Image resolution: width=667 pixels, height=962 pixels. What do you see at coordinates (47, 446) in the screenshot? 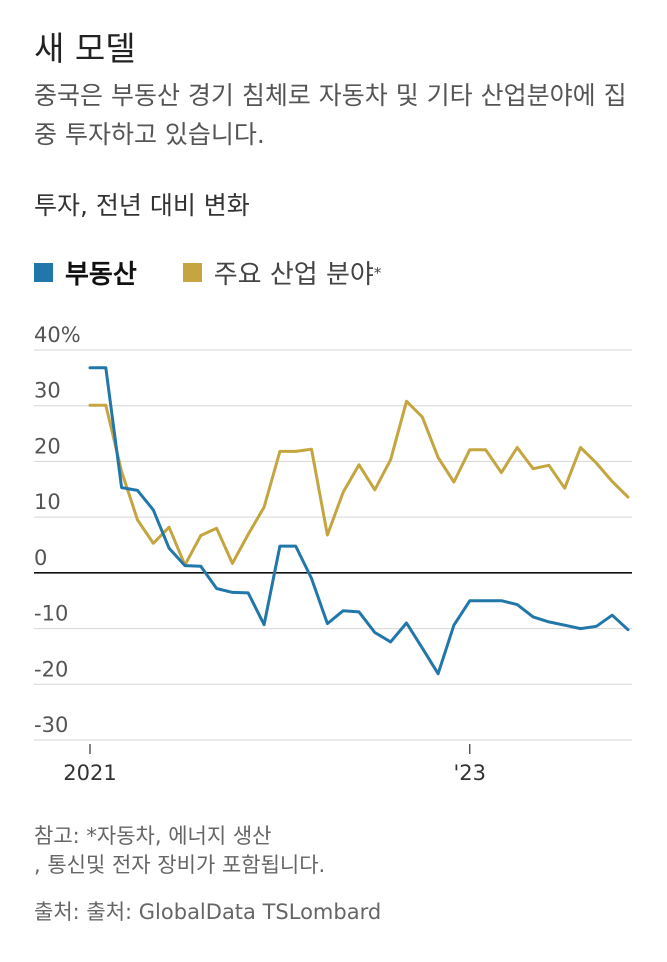
I see `y-tick-label: 20` at bounding box center [47, 446].